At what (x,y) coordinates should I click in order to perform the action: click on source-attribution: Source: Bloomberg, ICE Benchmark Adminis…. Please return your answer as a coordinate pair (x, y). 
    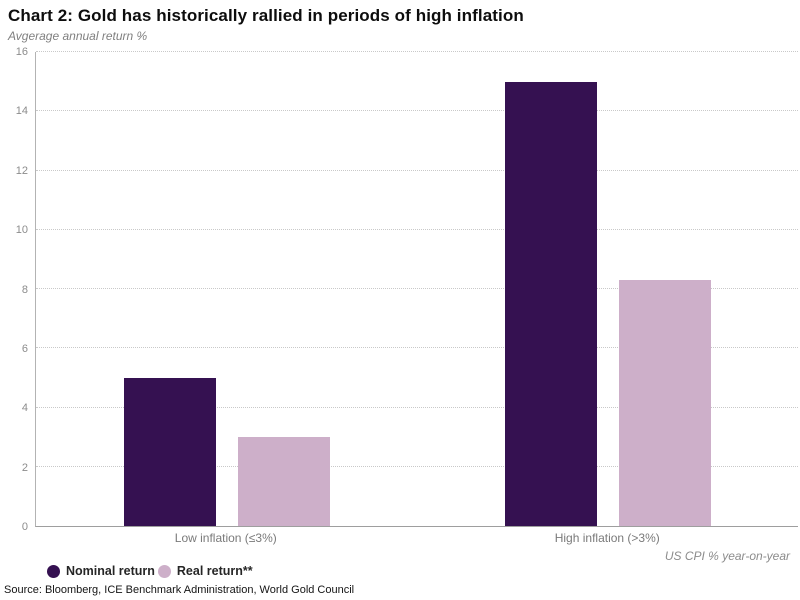
    Looking at the image, I should click on (179, 590).